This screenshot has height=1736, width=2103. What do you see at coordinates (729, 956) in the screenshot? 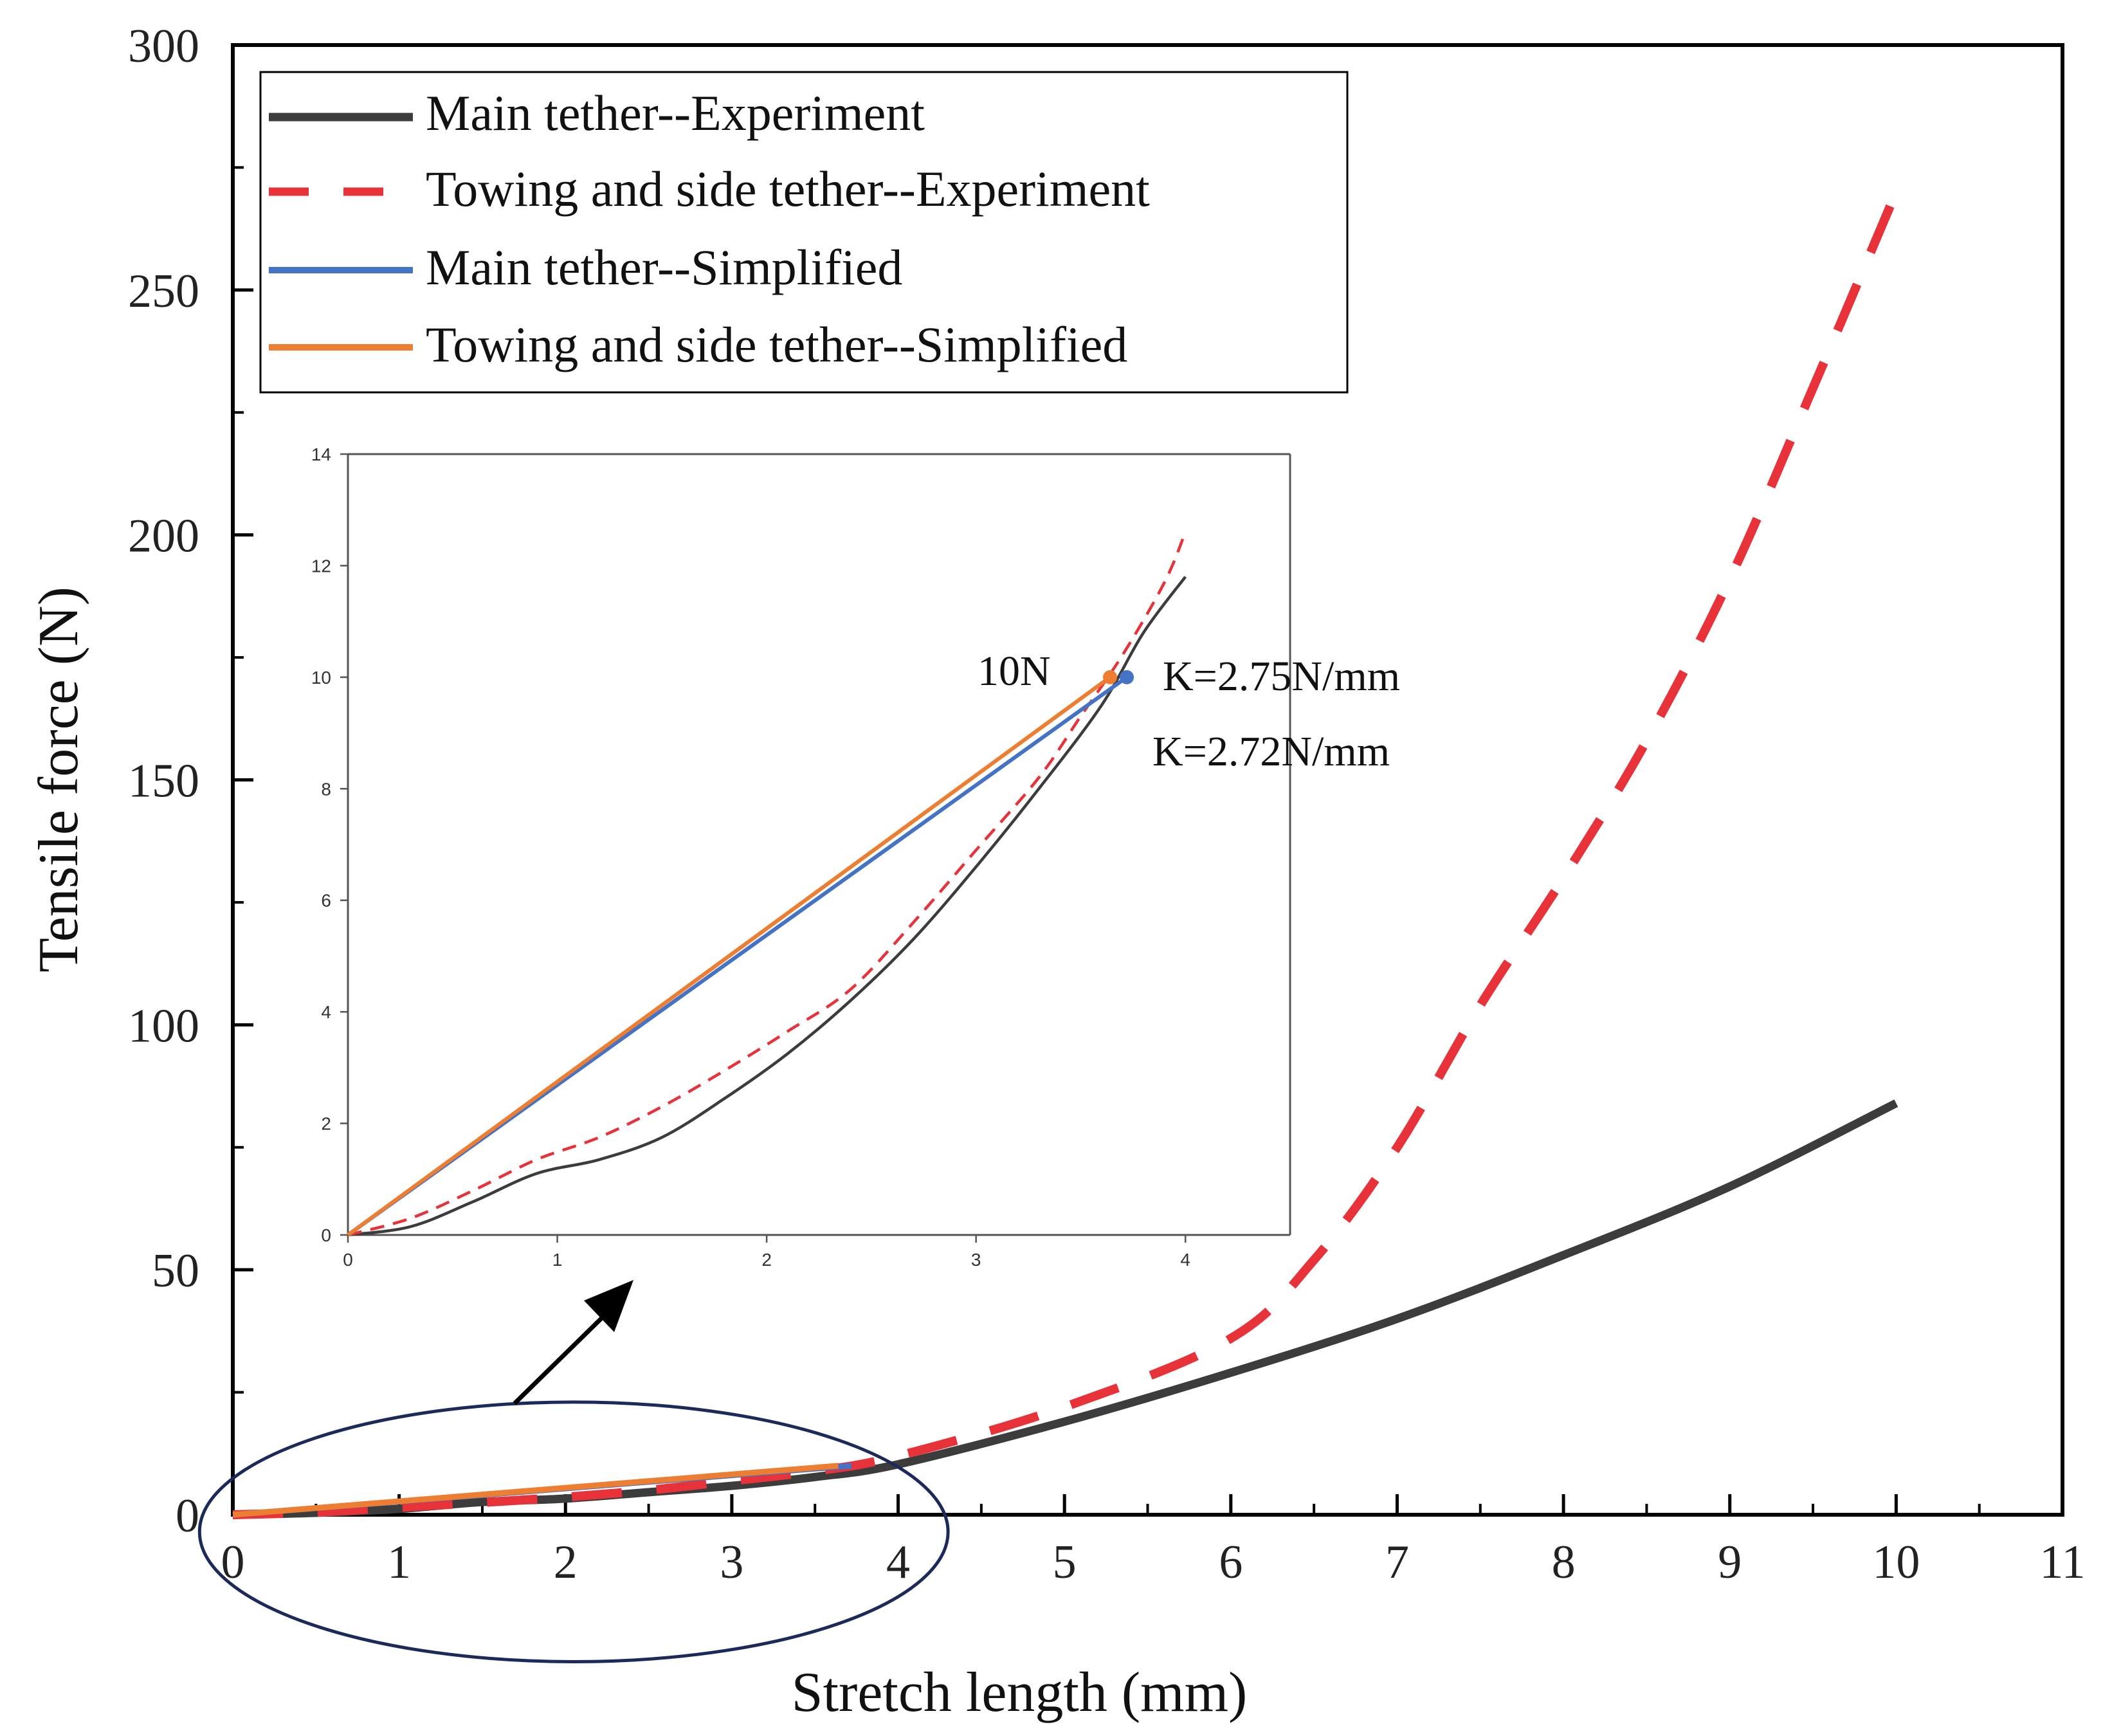
I see `inset-series-towing-side-tether-simplified` at bounding box center [729, 956].